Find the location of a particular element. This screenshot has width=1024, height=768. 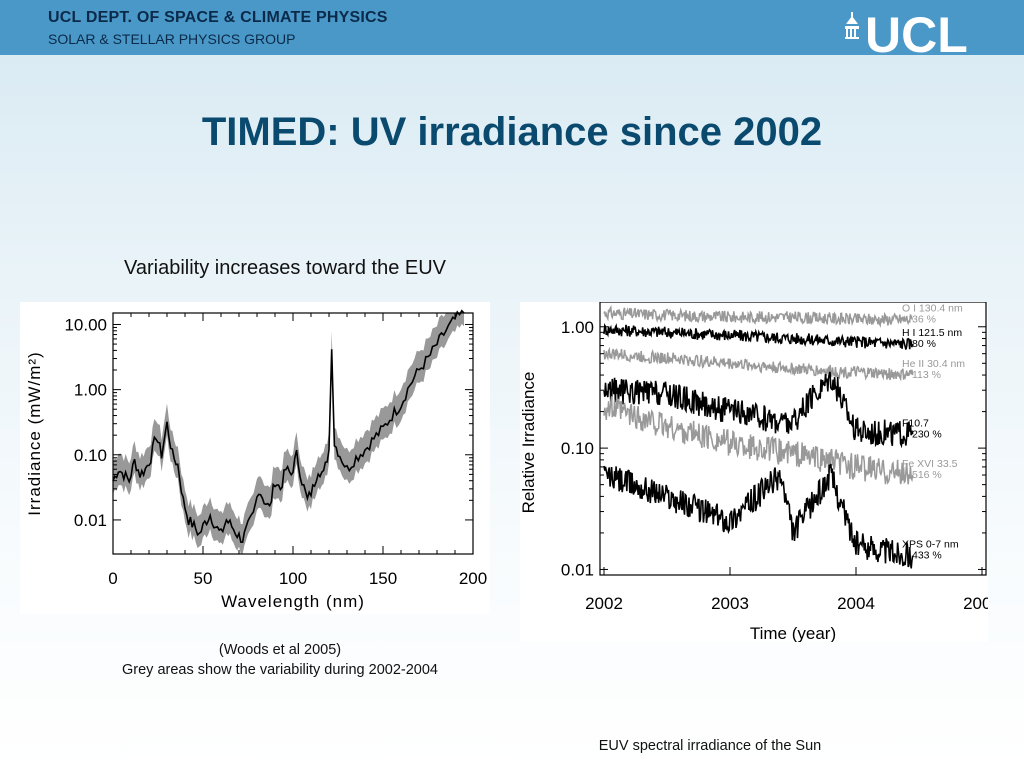

series-variability: 80 % is located at coordinates (924, 344).